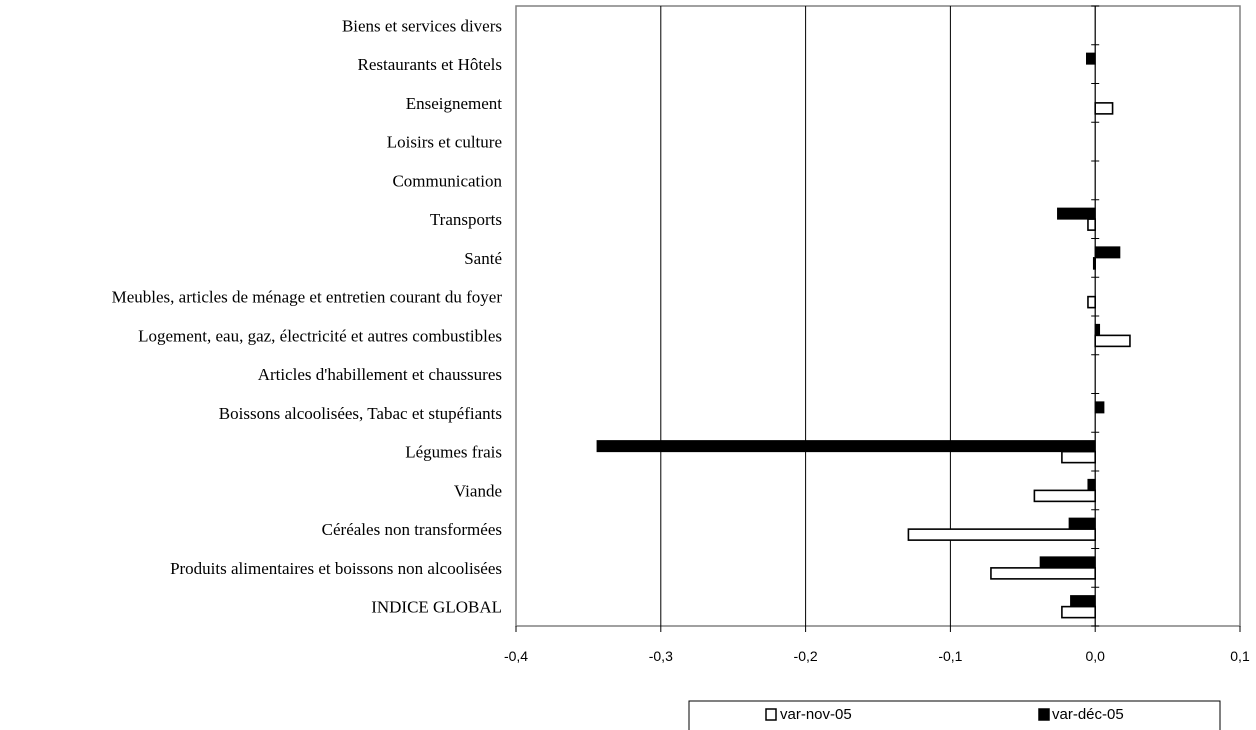  I want to click on x-tick-label-4: 0,0, so click(1095, 656).